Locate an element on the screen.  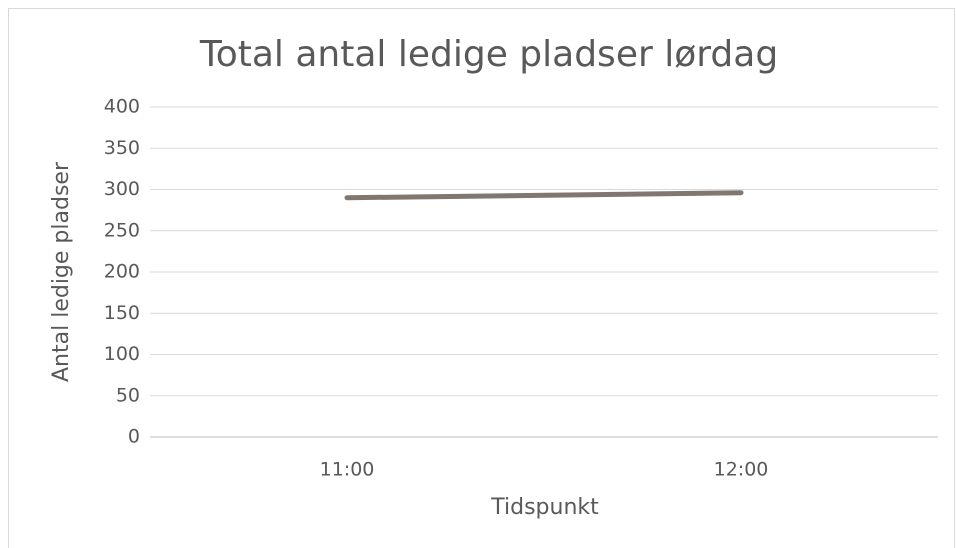
y-tick-label: 150 is located at coordinates (122, 313).